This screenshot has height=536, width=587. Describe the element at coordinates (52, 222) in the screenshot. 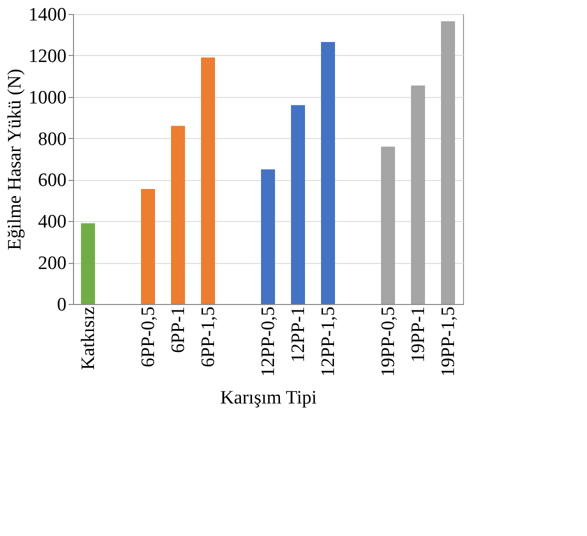

I see `y-tick-label: 400` at that location.